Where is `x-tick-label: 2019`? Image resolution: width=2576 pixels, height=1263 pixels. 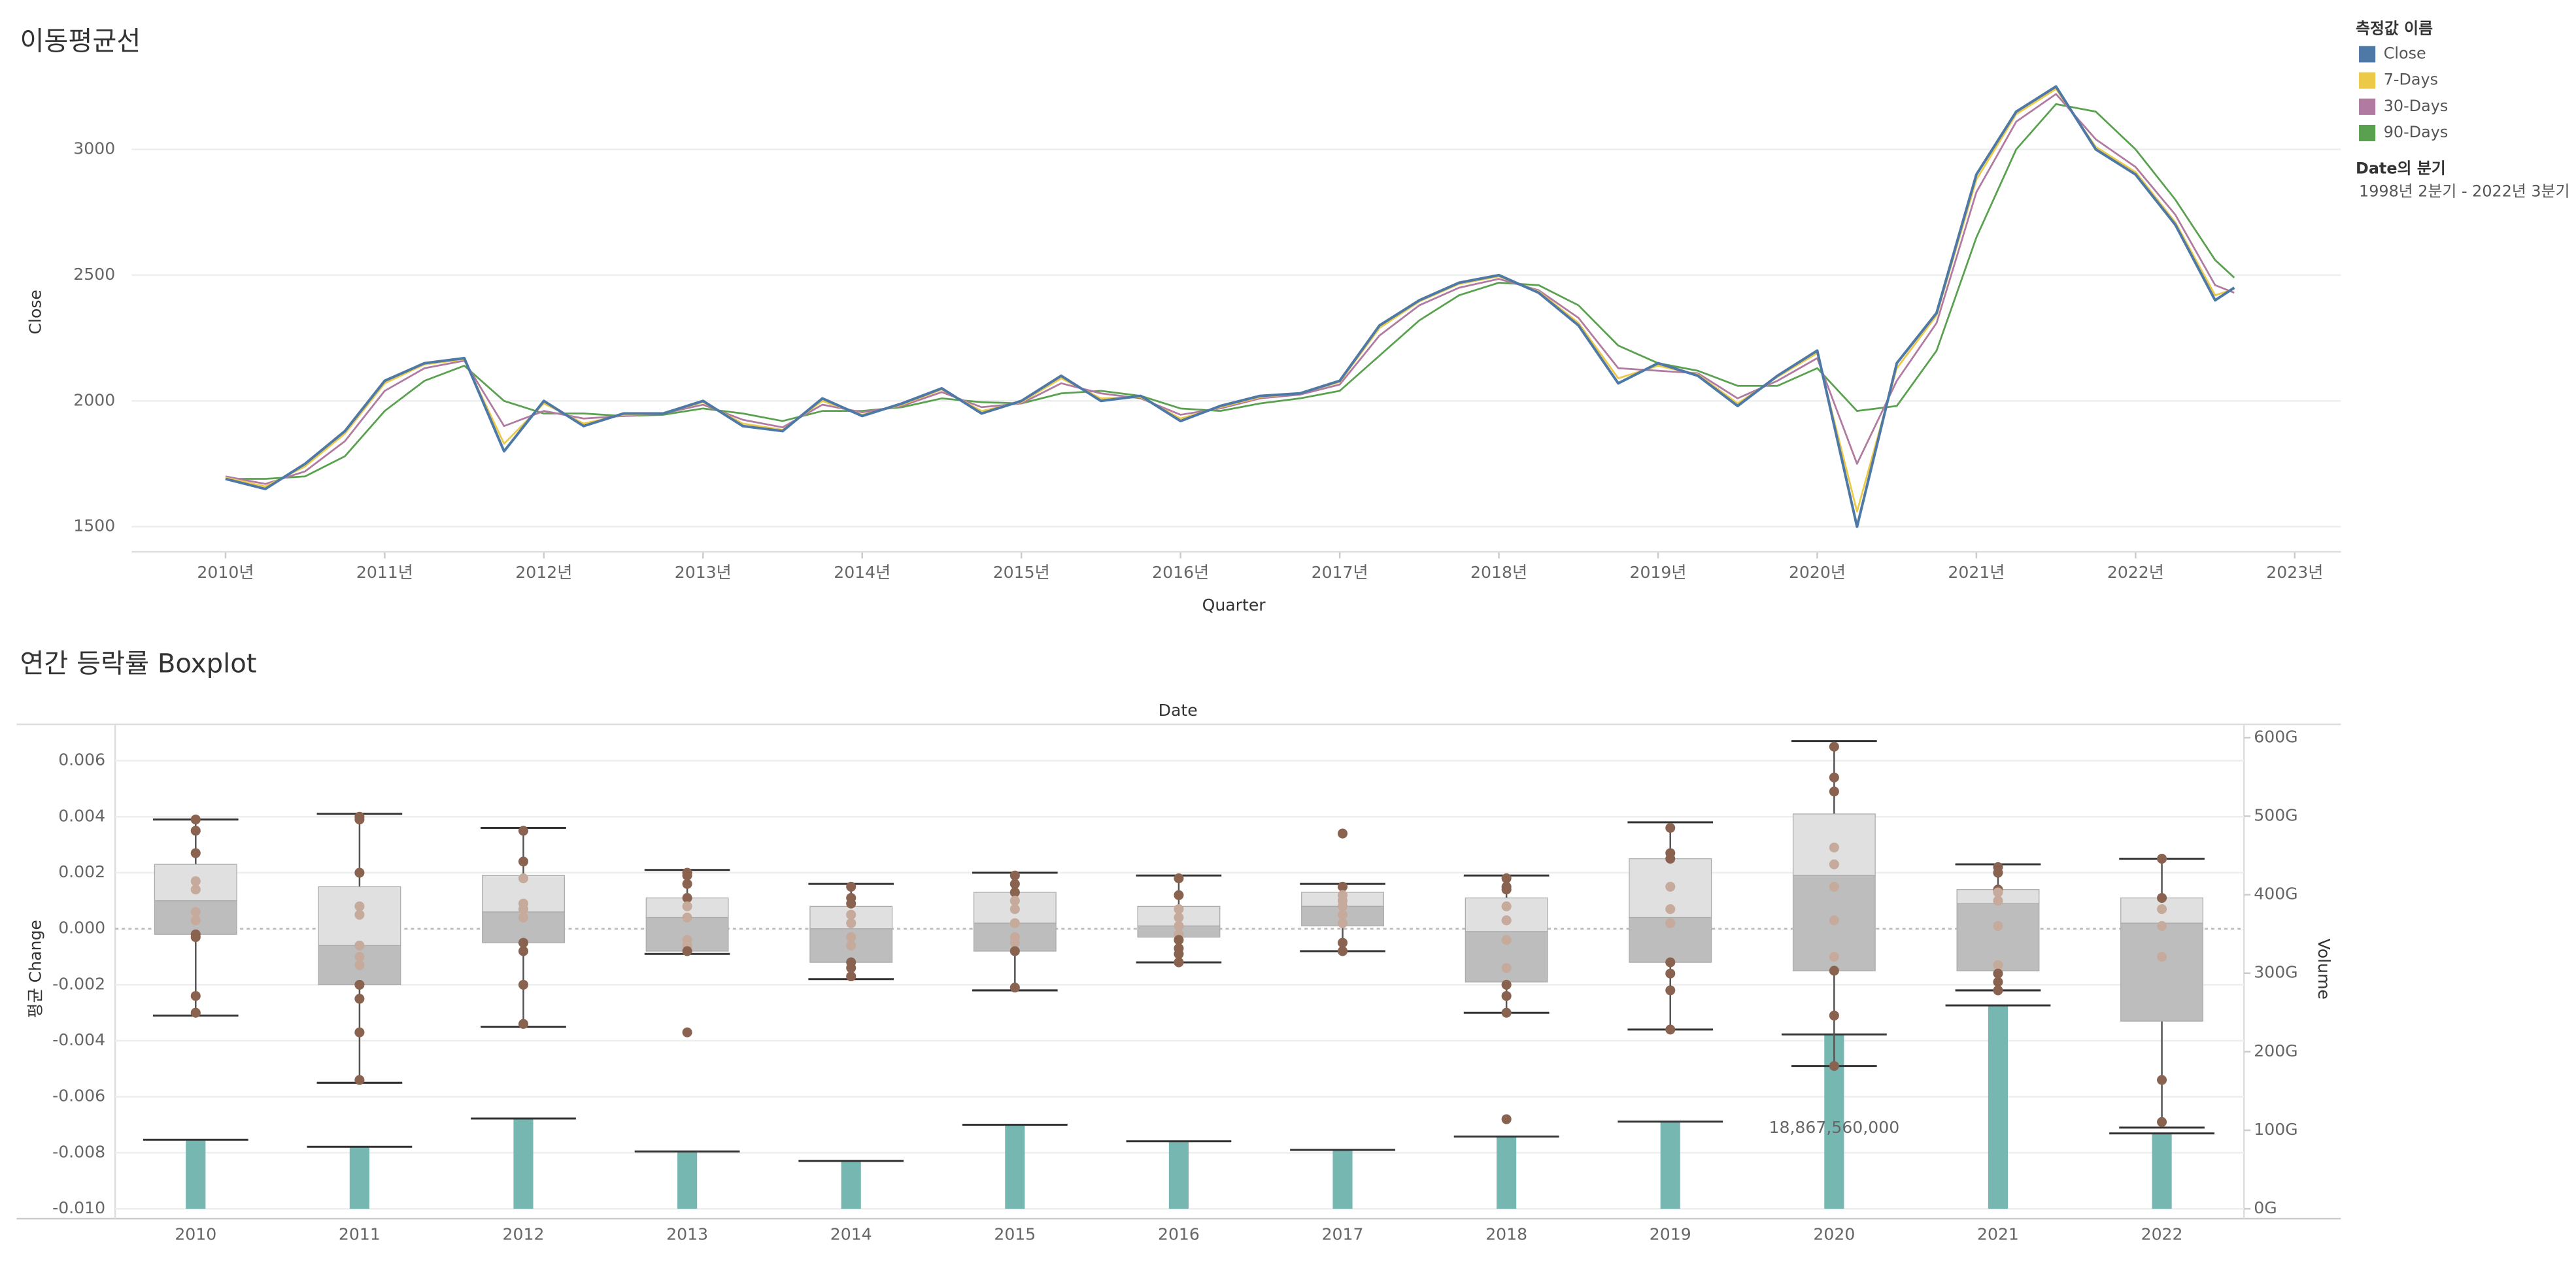 x-tick-label: 2019 is located at coordinates (1670, 1233).